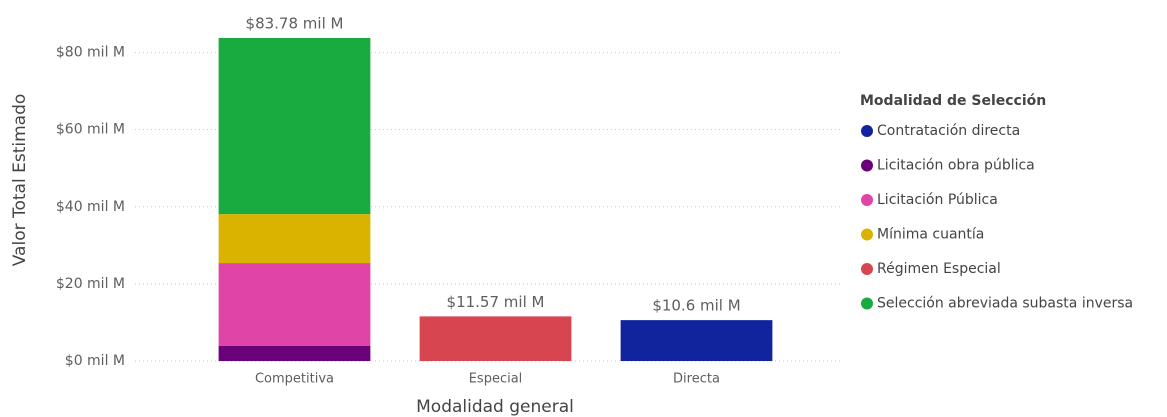 This screenshot has width=1167, height=417. What do you see at coordinates (696, 306) in the screenshot?
I see `total-label: $10.6 mil M` at bounding box center [696, 306].